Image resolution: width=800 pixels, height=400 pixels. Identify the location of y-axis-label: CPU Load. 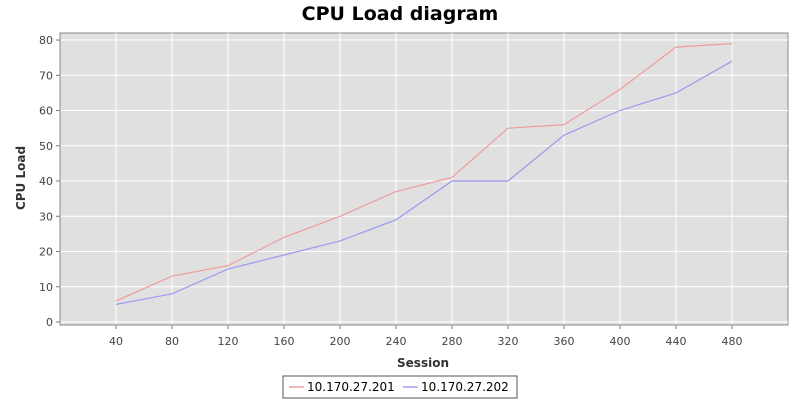
(21, 178).